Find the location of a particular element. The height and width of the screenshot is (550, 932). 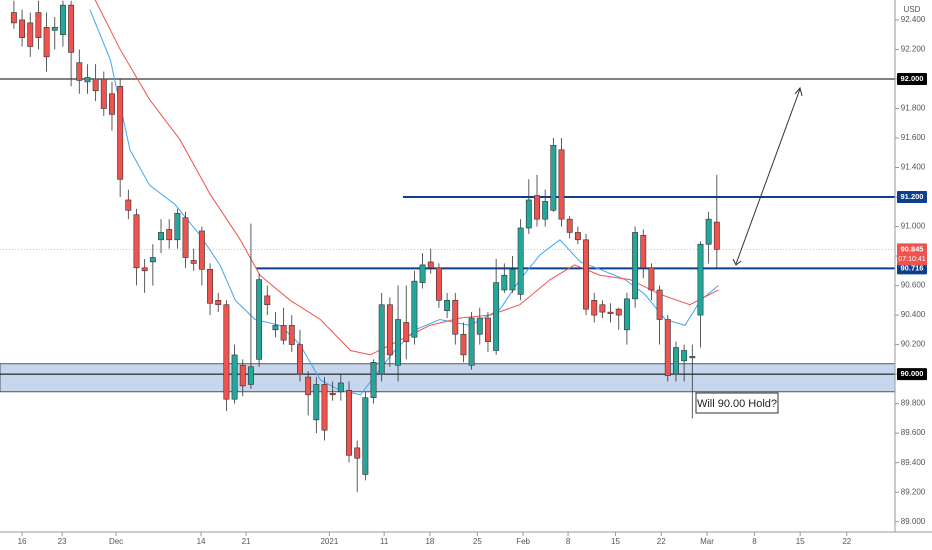

price-badge-label: 92.000 is located at coordinates (912, 78).